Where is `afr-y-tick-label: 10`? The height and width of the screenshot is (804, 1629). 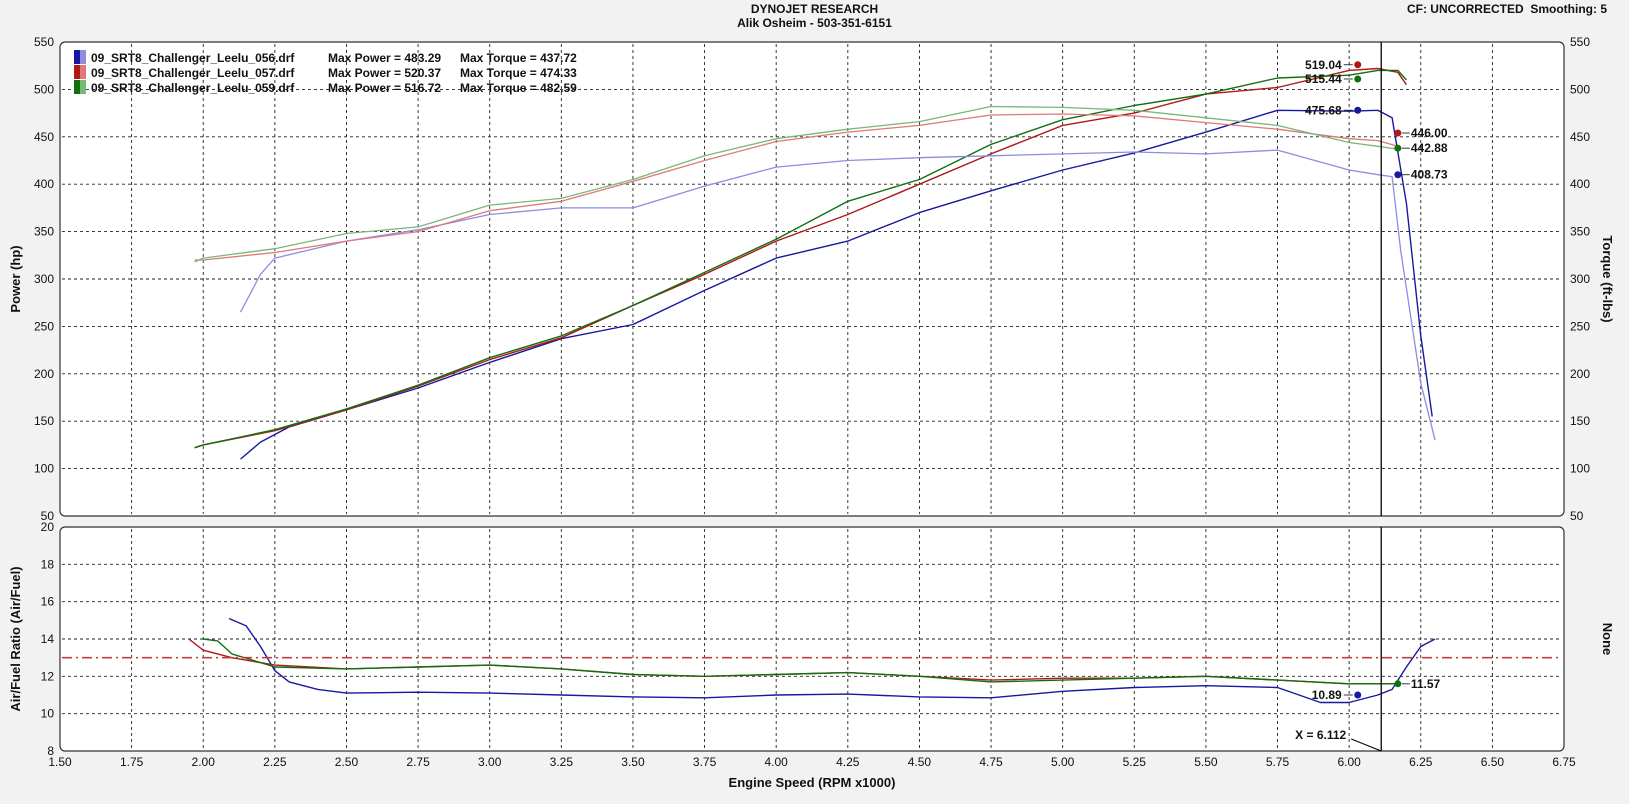 afr-y-tick-label: 10 is located at coordinates (48, 714).